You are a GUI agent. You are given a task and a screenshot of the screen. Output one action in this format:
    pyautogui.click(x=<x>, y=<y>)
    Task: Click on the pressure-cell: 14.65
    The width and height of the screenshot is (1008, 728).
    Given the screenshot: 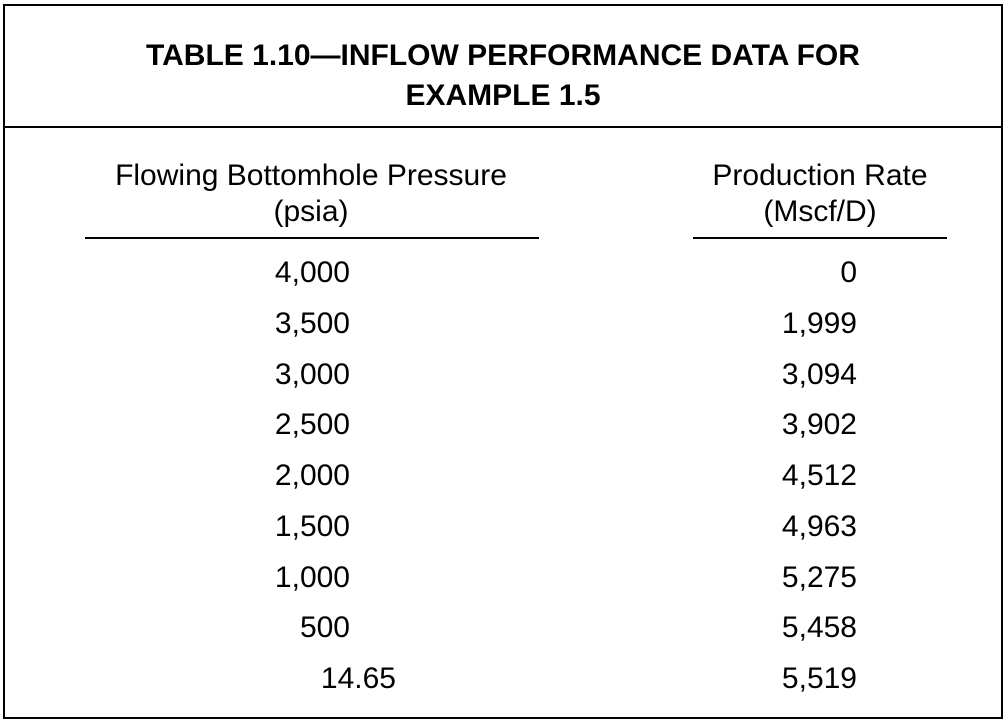 What is the action you would take?
    pyautogui.click(x=358, y=678)
    